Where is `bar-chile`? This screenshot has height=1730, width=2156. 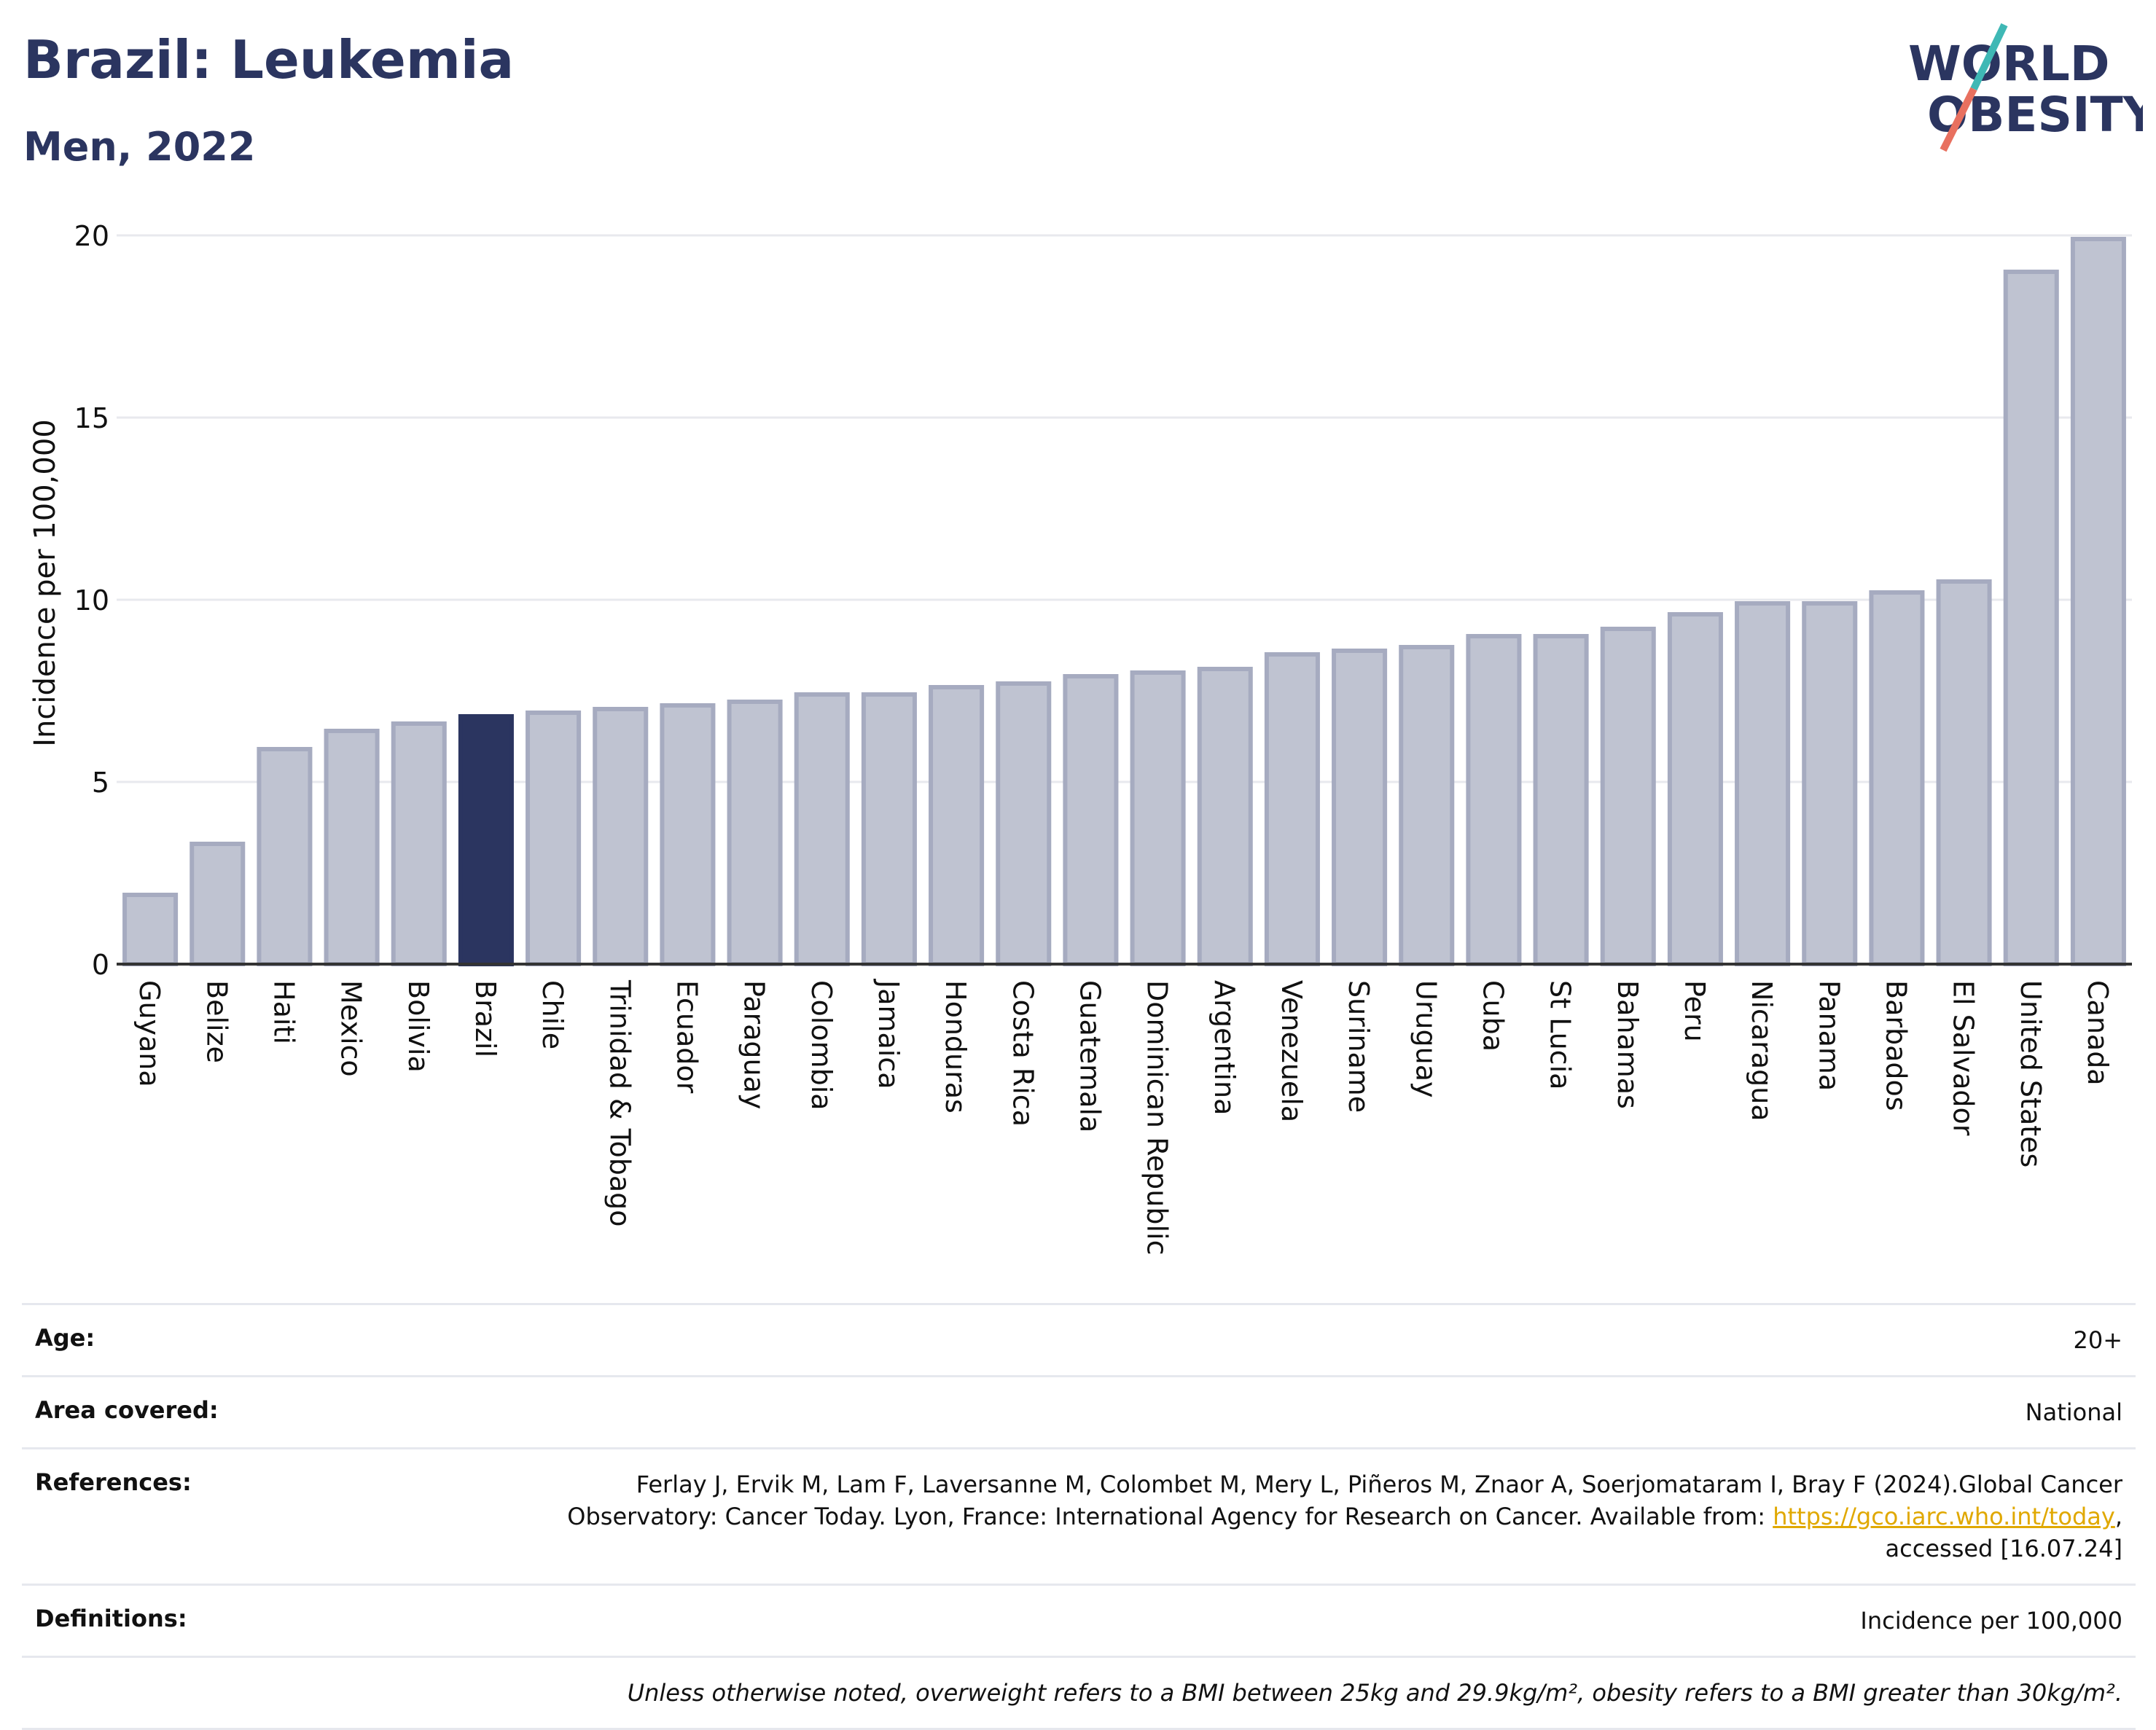 bar-chile is located at coordinates (554, 838).